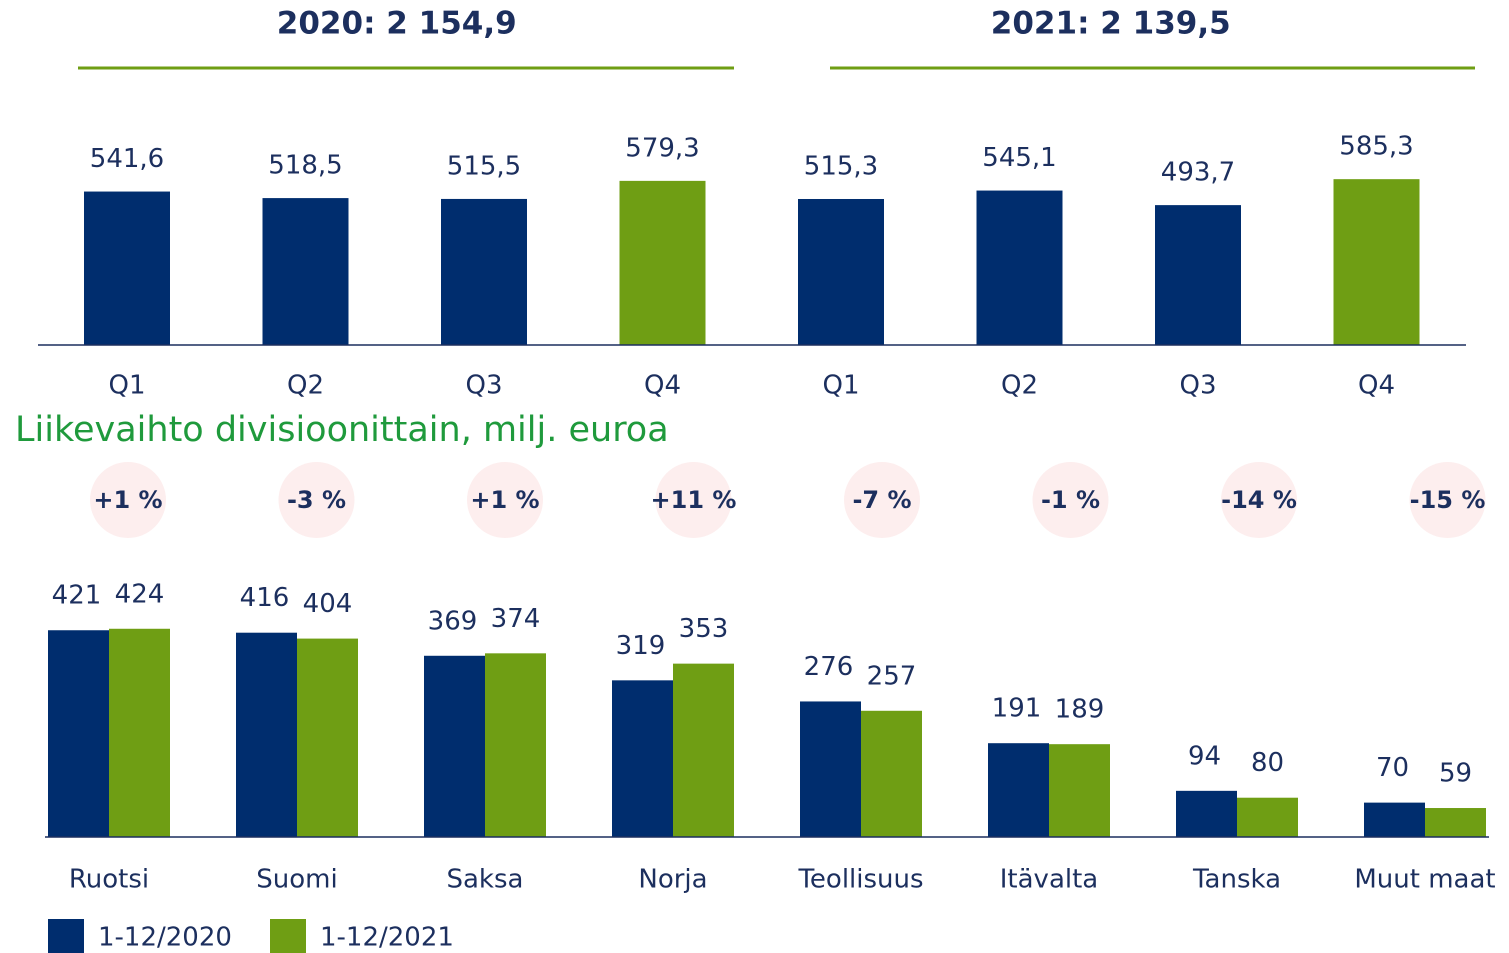 The height and width of the screenshot is (953, 1509). I want to click on change-label: -15 %, so click(1448, 500).